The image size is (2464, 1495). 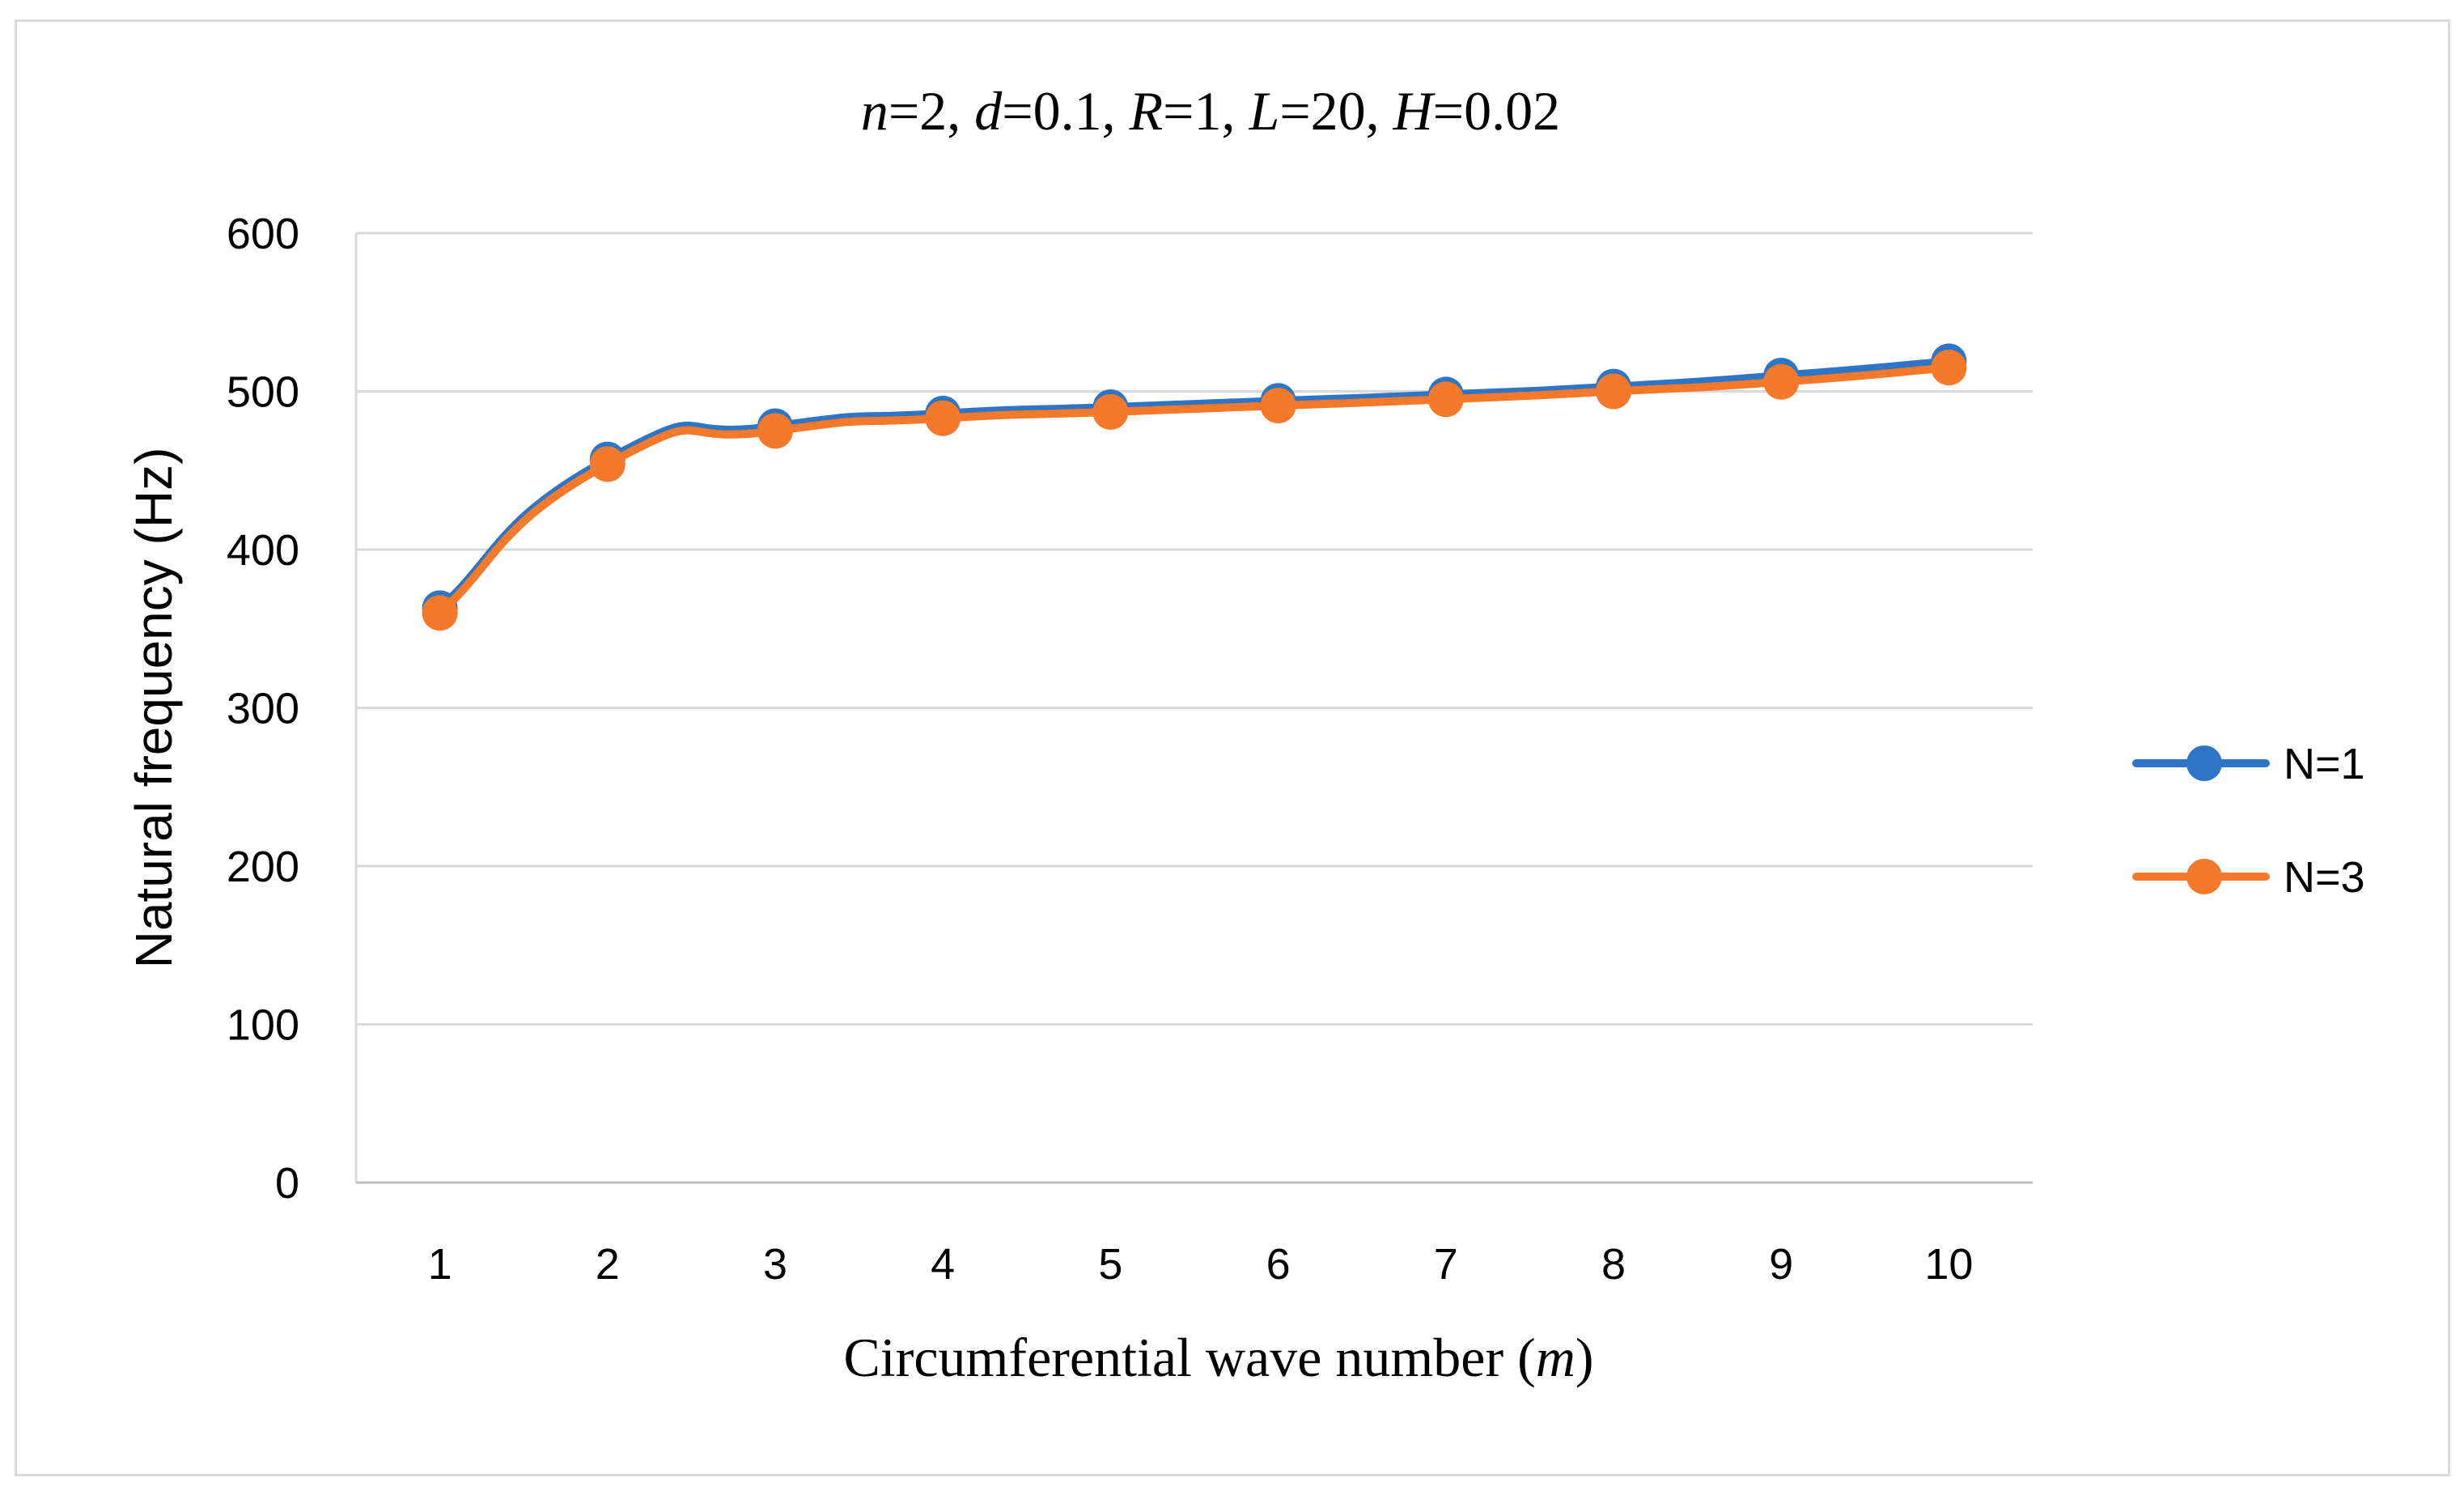 What do you see at coordinates (263, 1025) in the screenshot?
I see `y-tick-label: 100` at bounding box center [263, 1025].